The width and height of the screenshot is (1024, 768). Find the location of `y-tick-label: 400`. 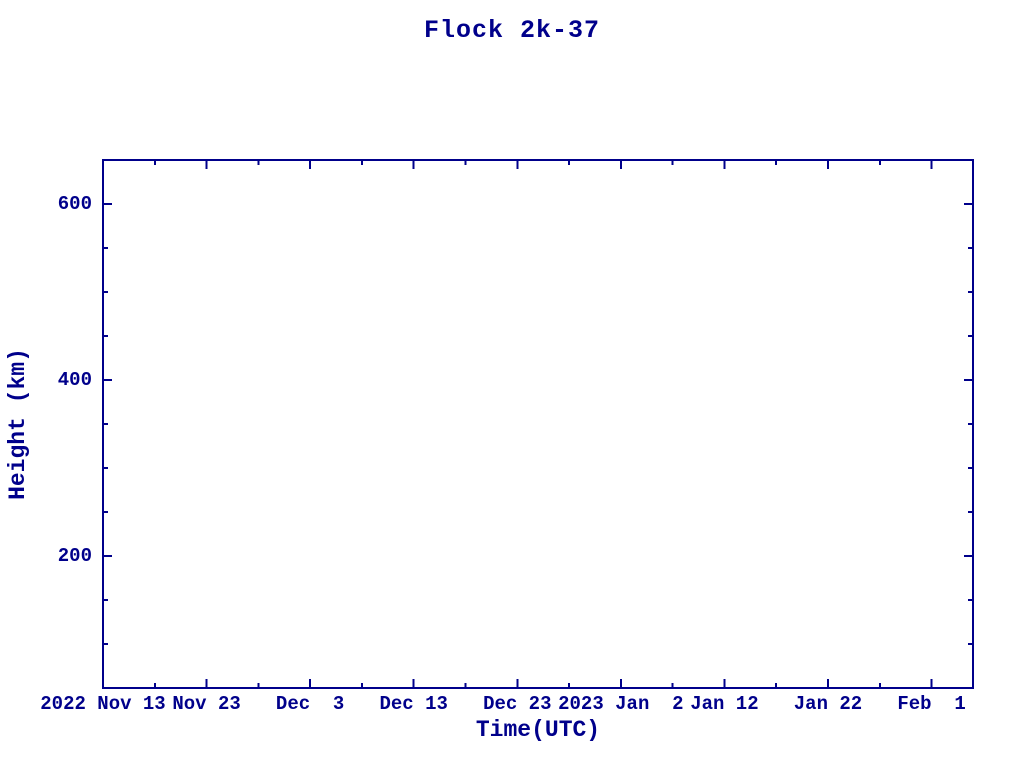

y-tick-label: 400 is located at coordinates (74, 380).